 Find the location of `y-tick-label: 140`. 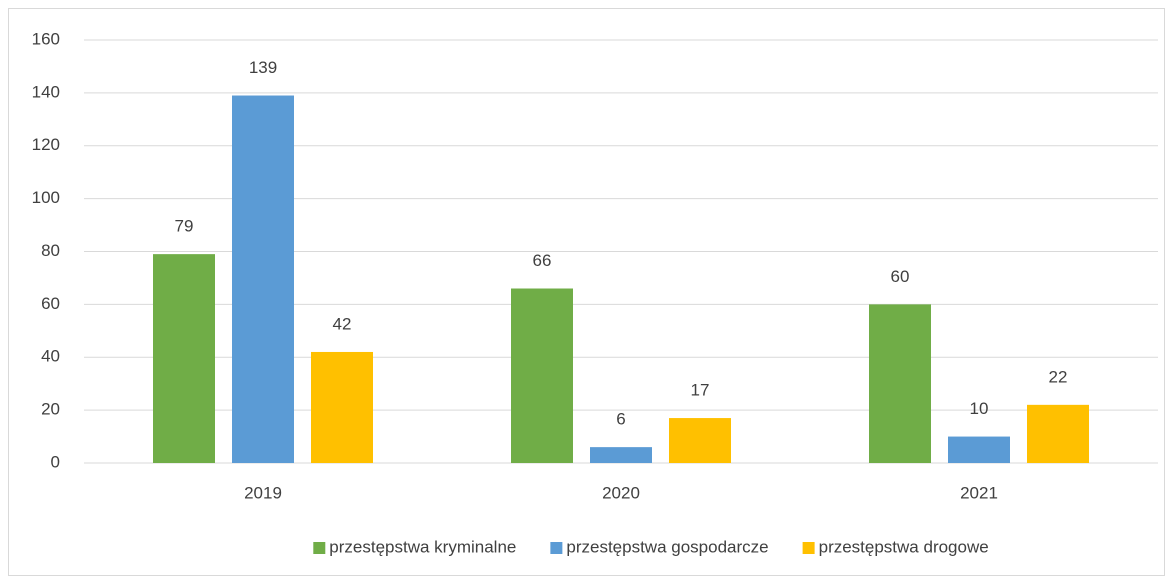

y-tick-label: 140 is located at coordinates (46, 91).